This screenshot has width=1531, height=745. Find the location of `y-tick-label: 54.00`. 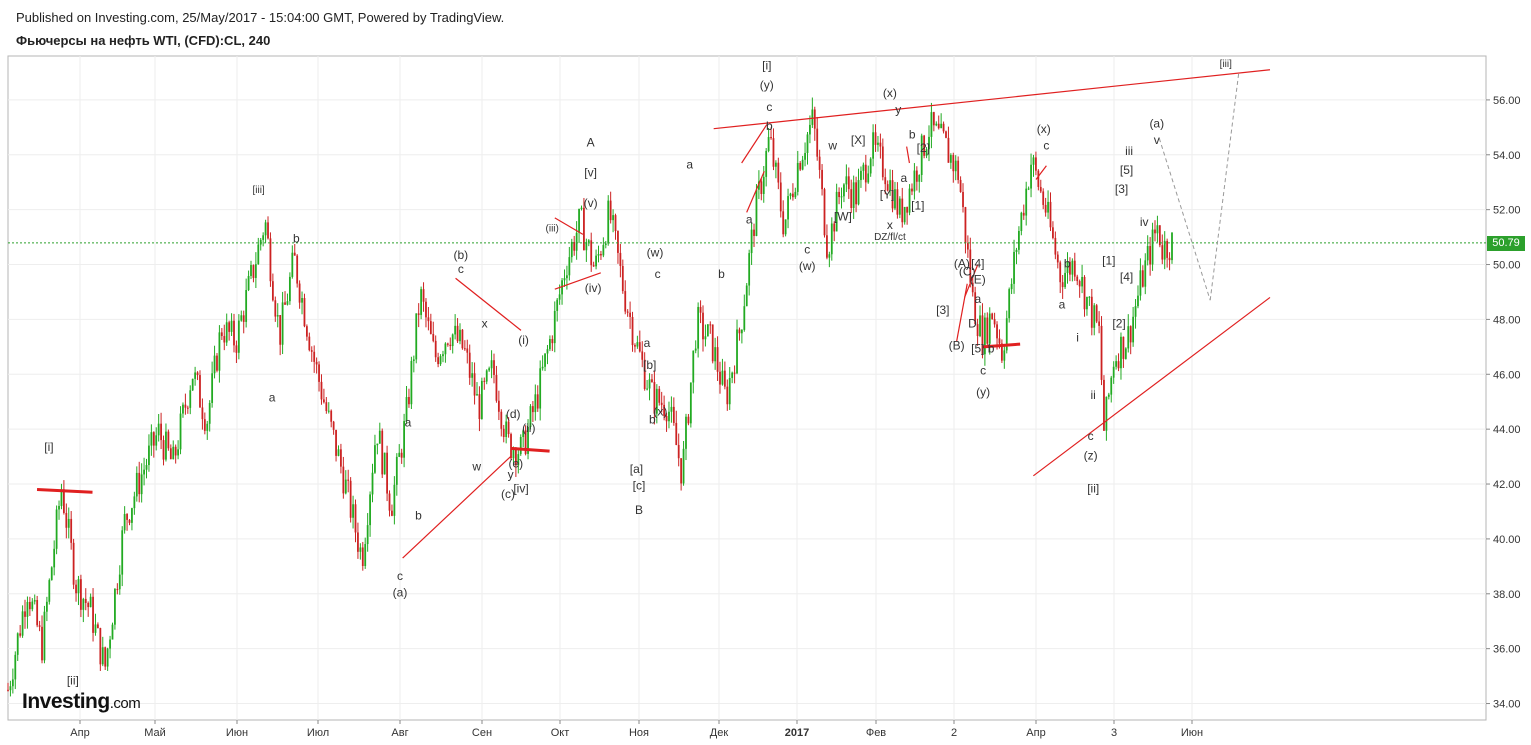

y-tick-label: 54.00 is located at coordinates (1507, 156).